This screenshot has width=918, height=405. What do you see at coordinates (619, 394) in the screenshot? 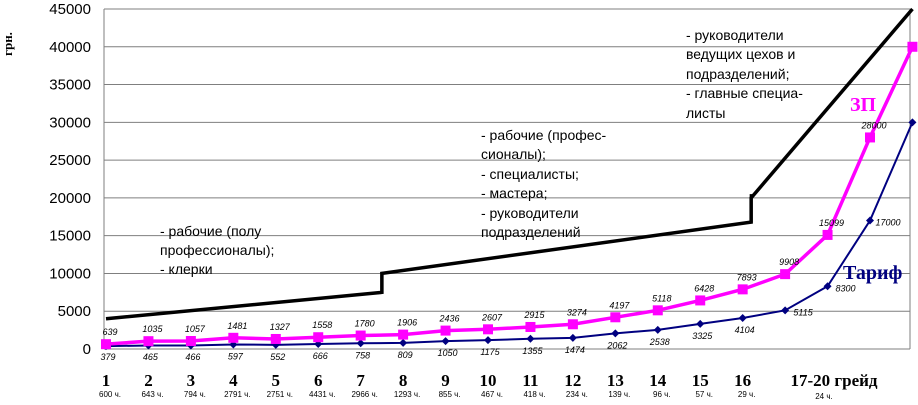
I see `grade-hours-label: 139 ч.` at bounding box center [619, 394].